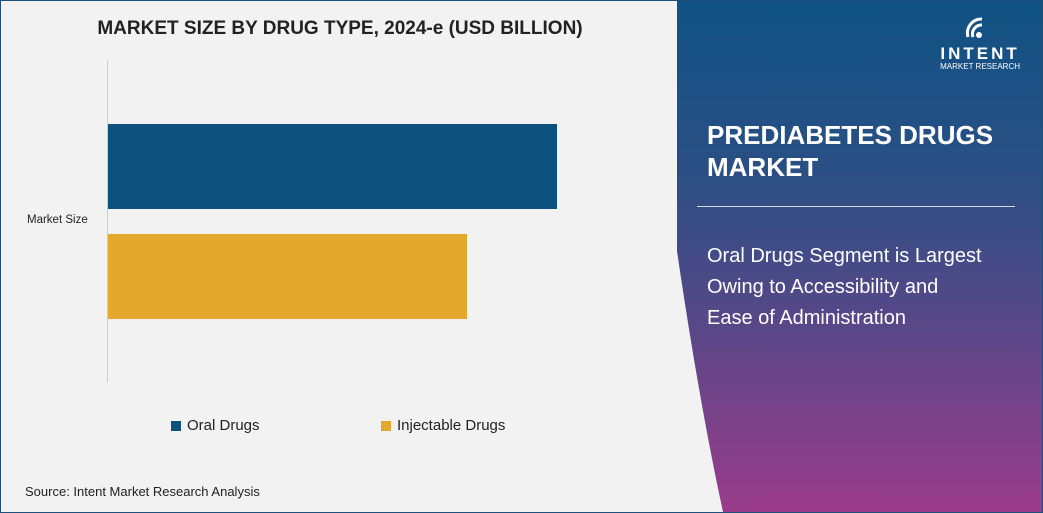 Image resolution: width=1043 pixels, height=513 pixels. What do you see at coordinates (823, 287) in the screenshot?
I see `insight-line: Owing to Accessibility and` at bounding box center [823, 287].